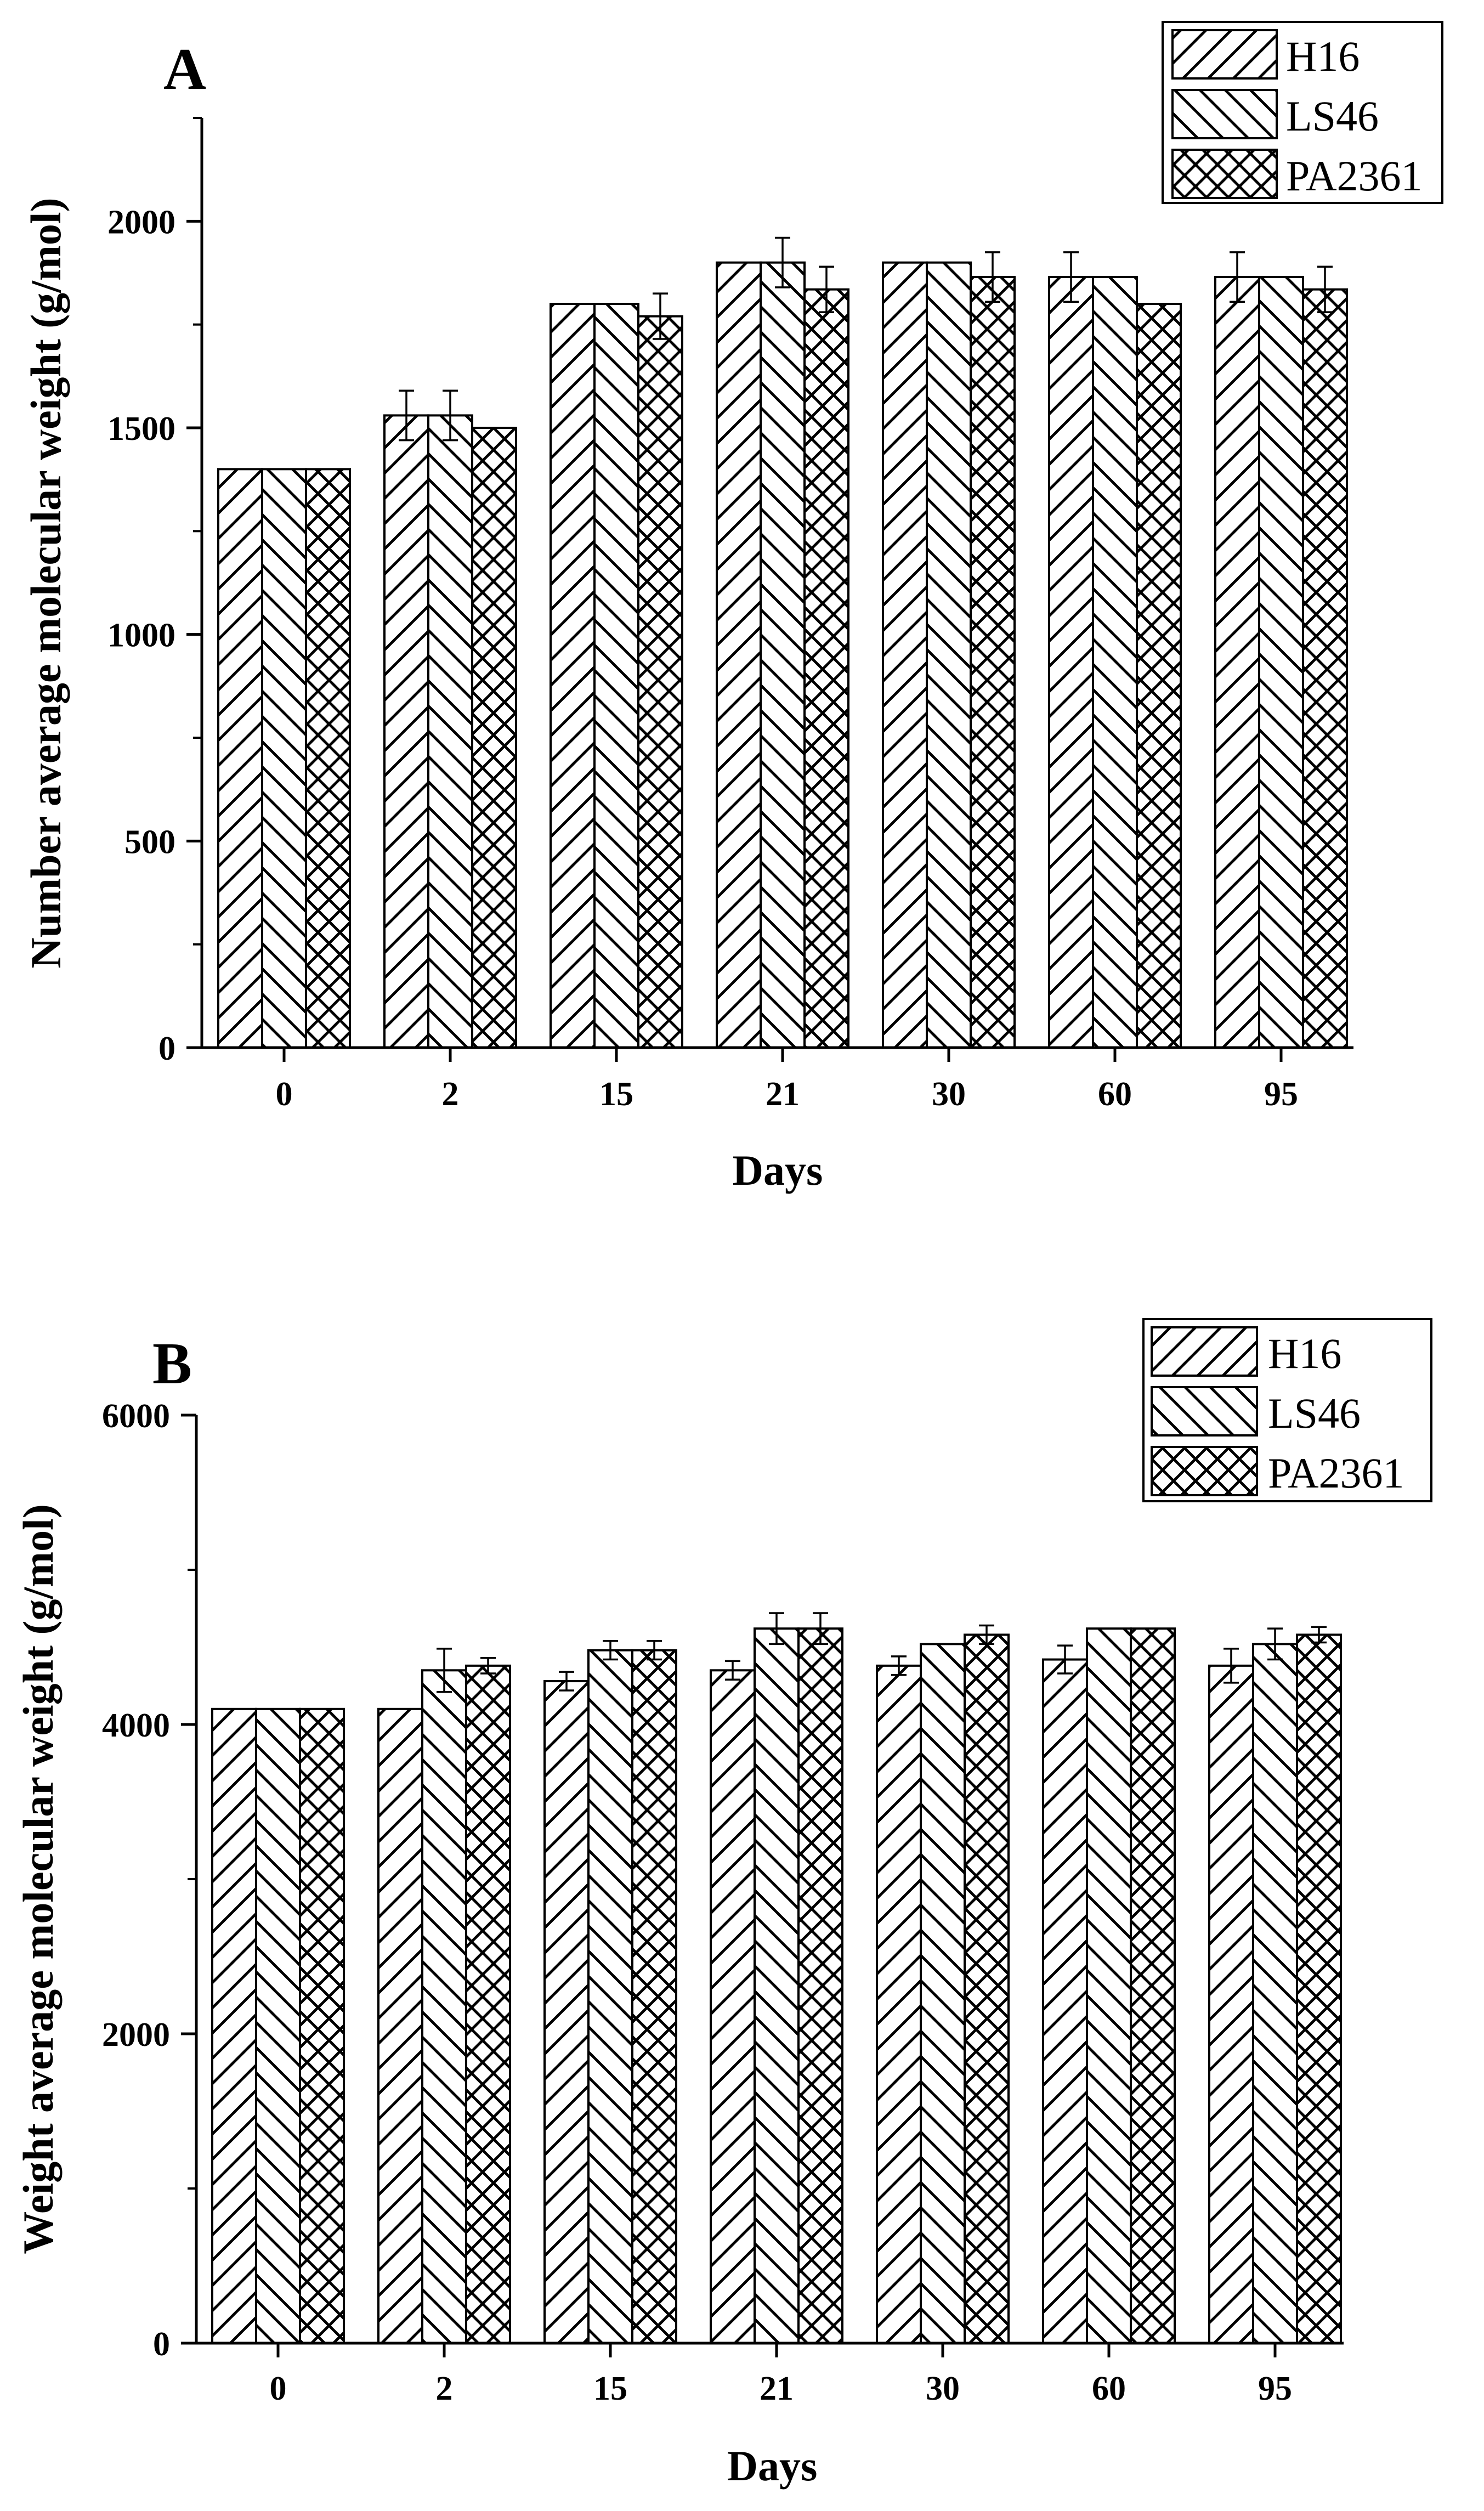  I want to click on legend-label-h16: H16, so click(1323, 56).